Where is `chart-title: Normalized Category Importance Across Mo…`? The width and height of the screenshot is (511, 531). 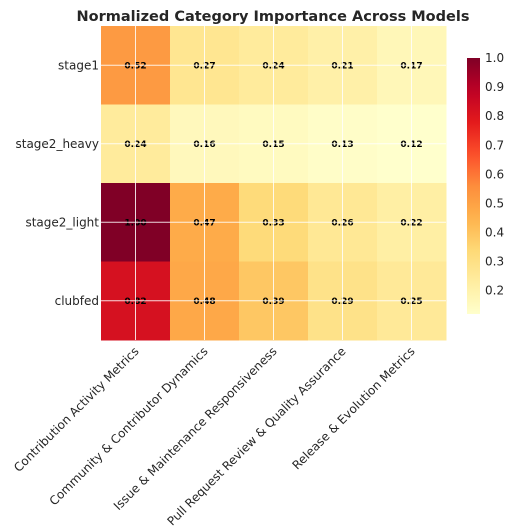
chart-title: Normalized Category Importance Across Mo… is located at coordinates (273, 17).